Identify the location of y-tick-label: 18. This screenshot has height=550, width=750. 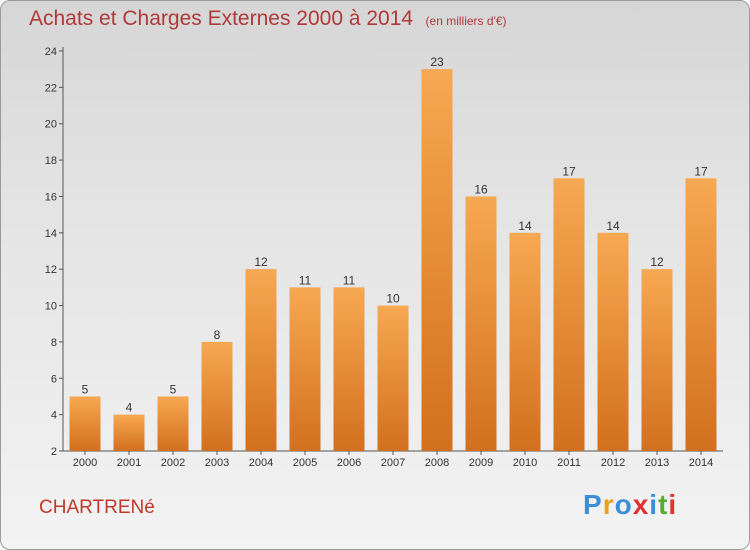
(51, 161).